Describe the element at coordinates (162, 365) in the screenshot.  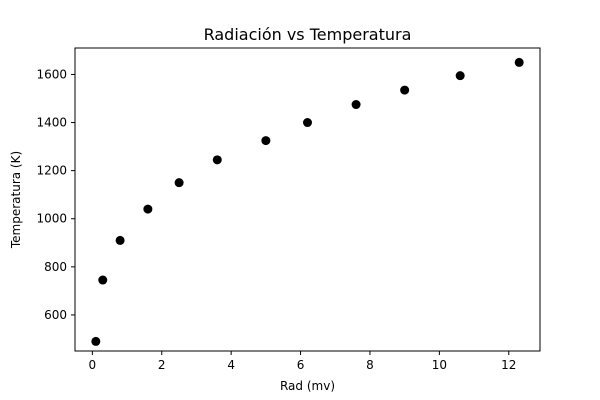
I see `x-tick-label: 2` at that location.